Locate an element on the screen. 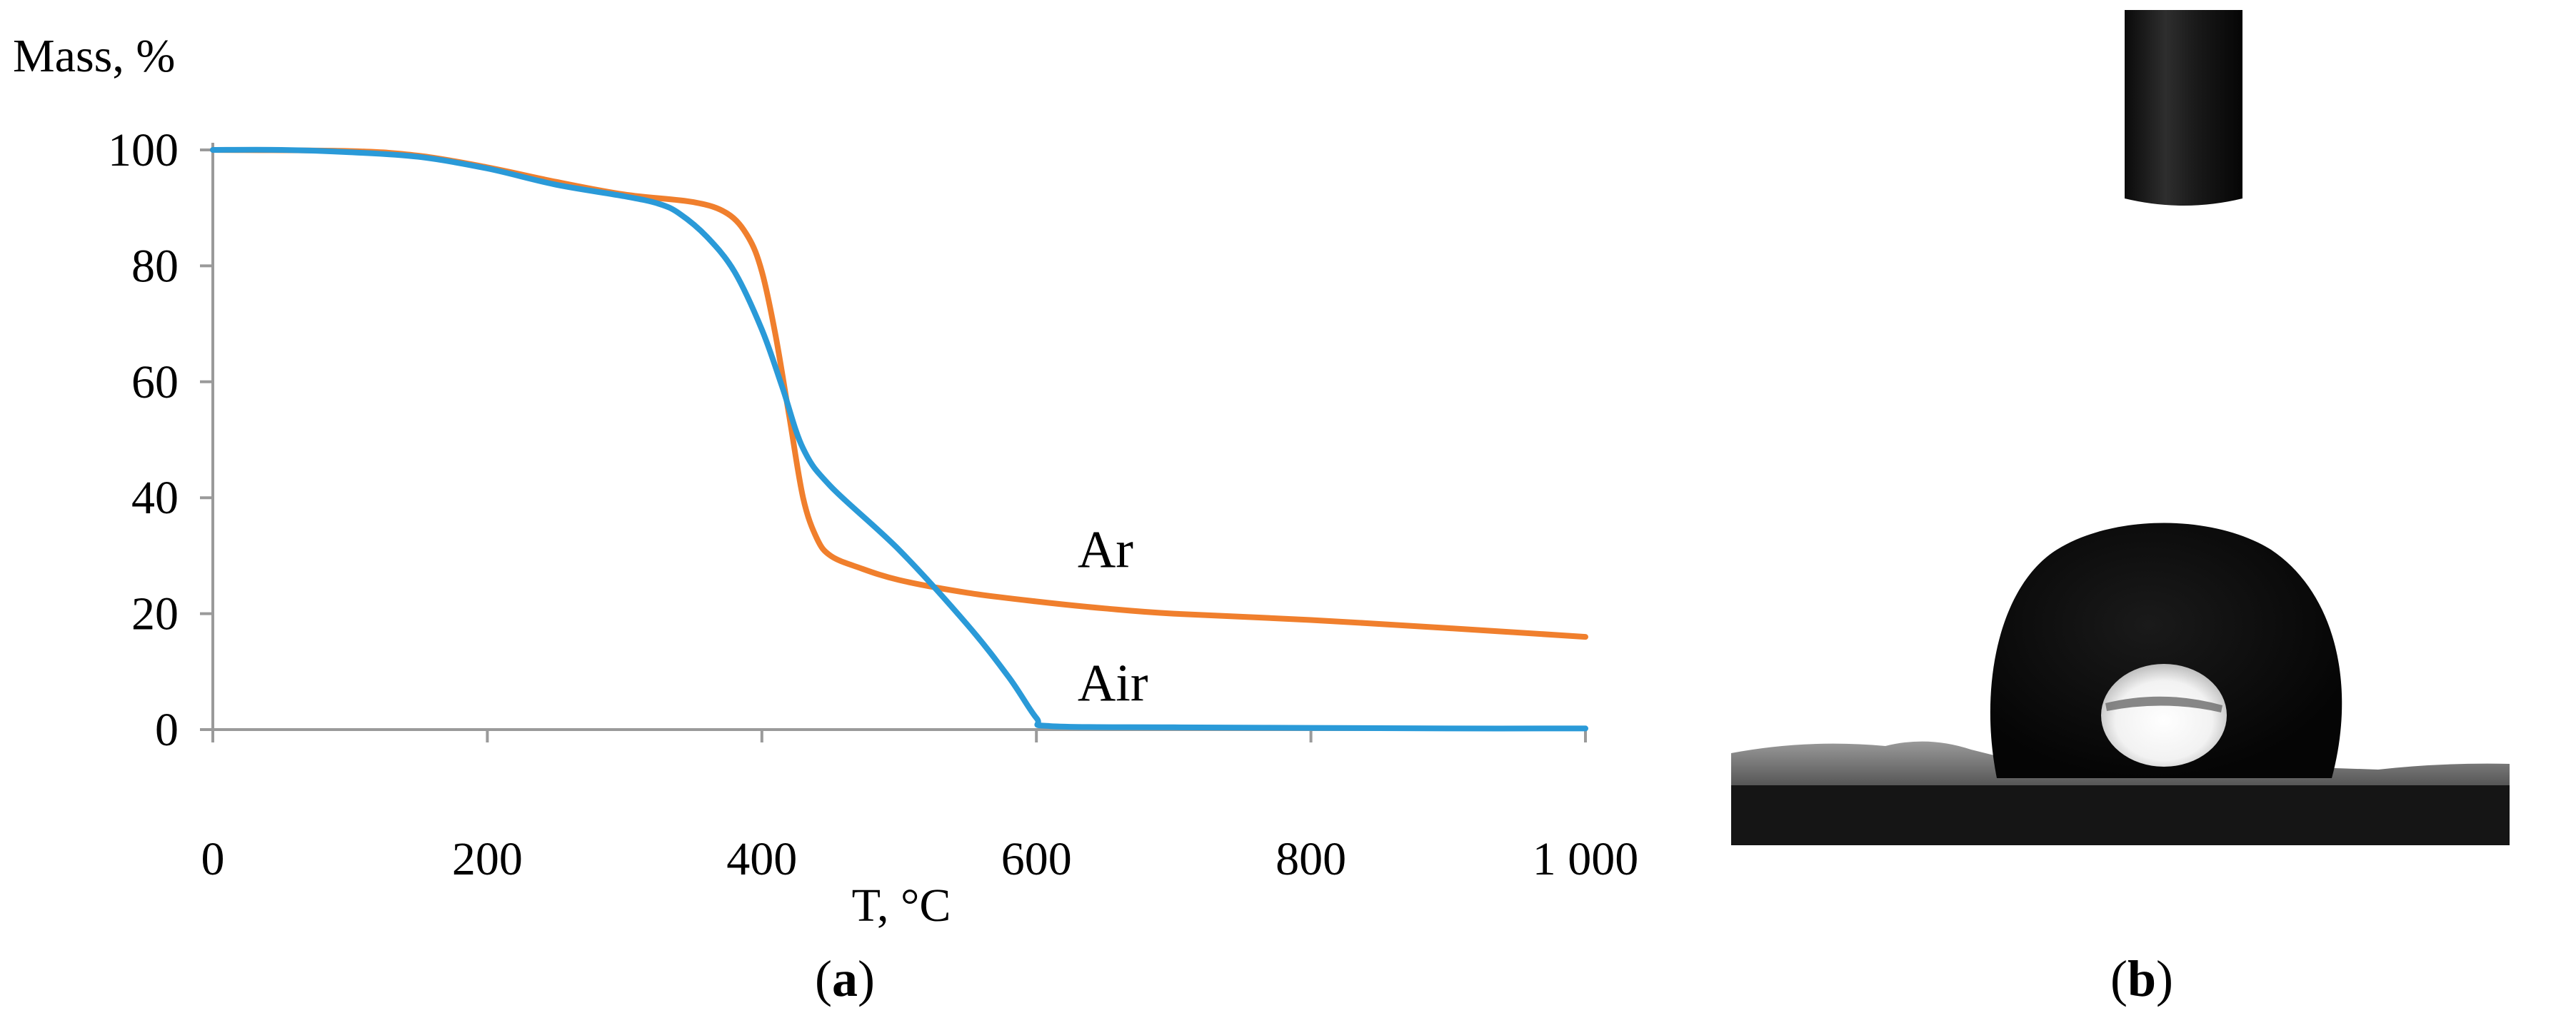  panel-label-b: (b) is located at coordinates (2141, 978).